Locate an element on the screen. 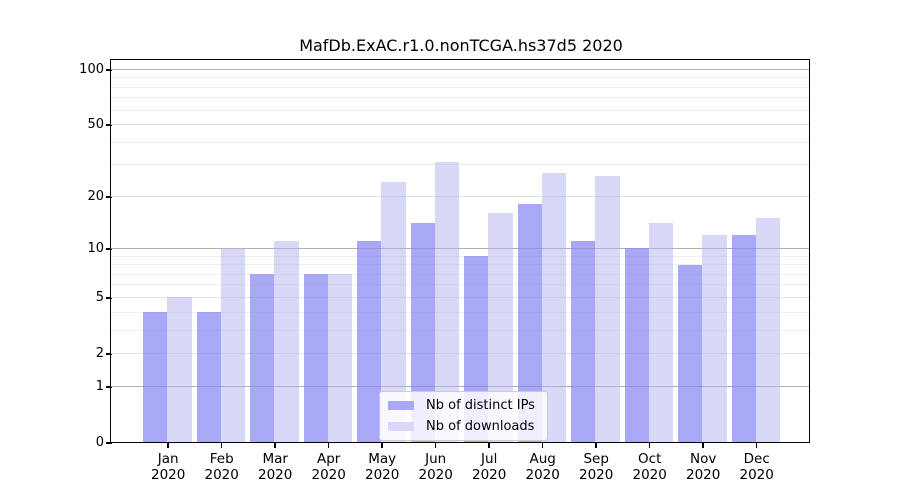 This screenshot has height=500, width=900. legend-swatch-downloads is located at coordinates (401, 426).